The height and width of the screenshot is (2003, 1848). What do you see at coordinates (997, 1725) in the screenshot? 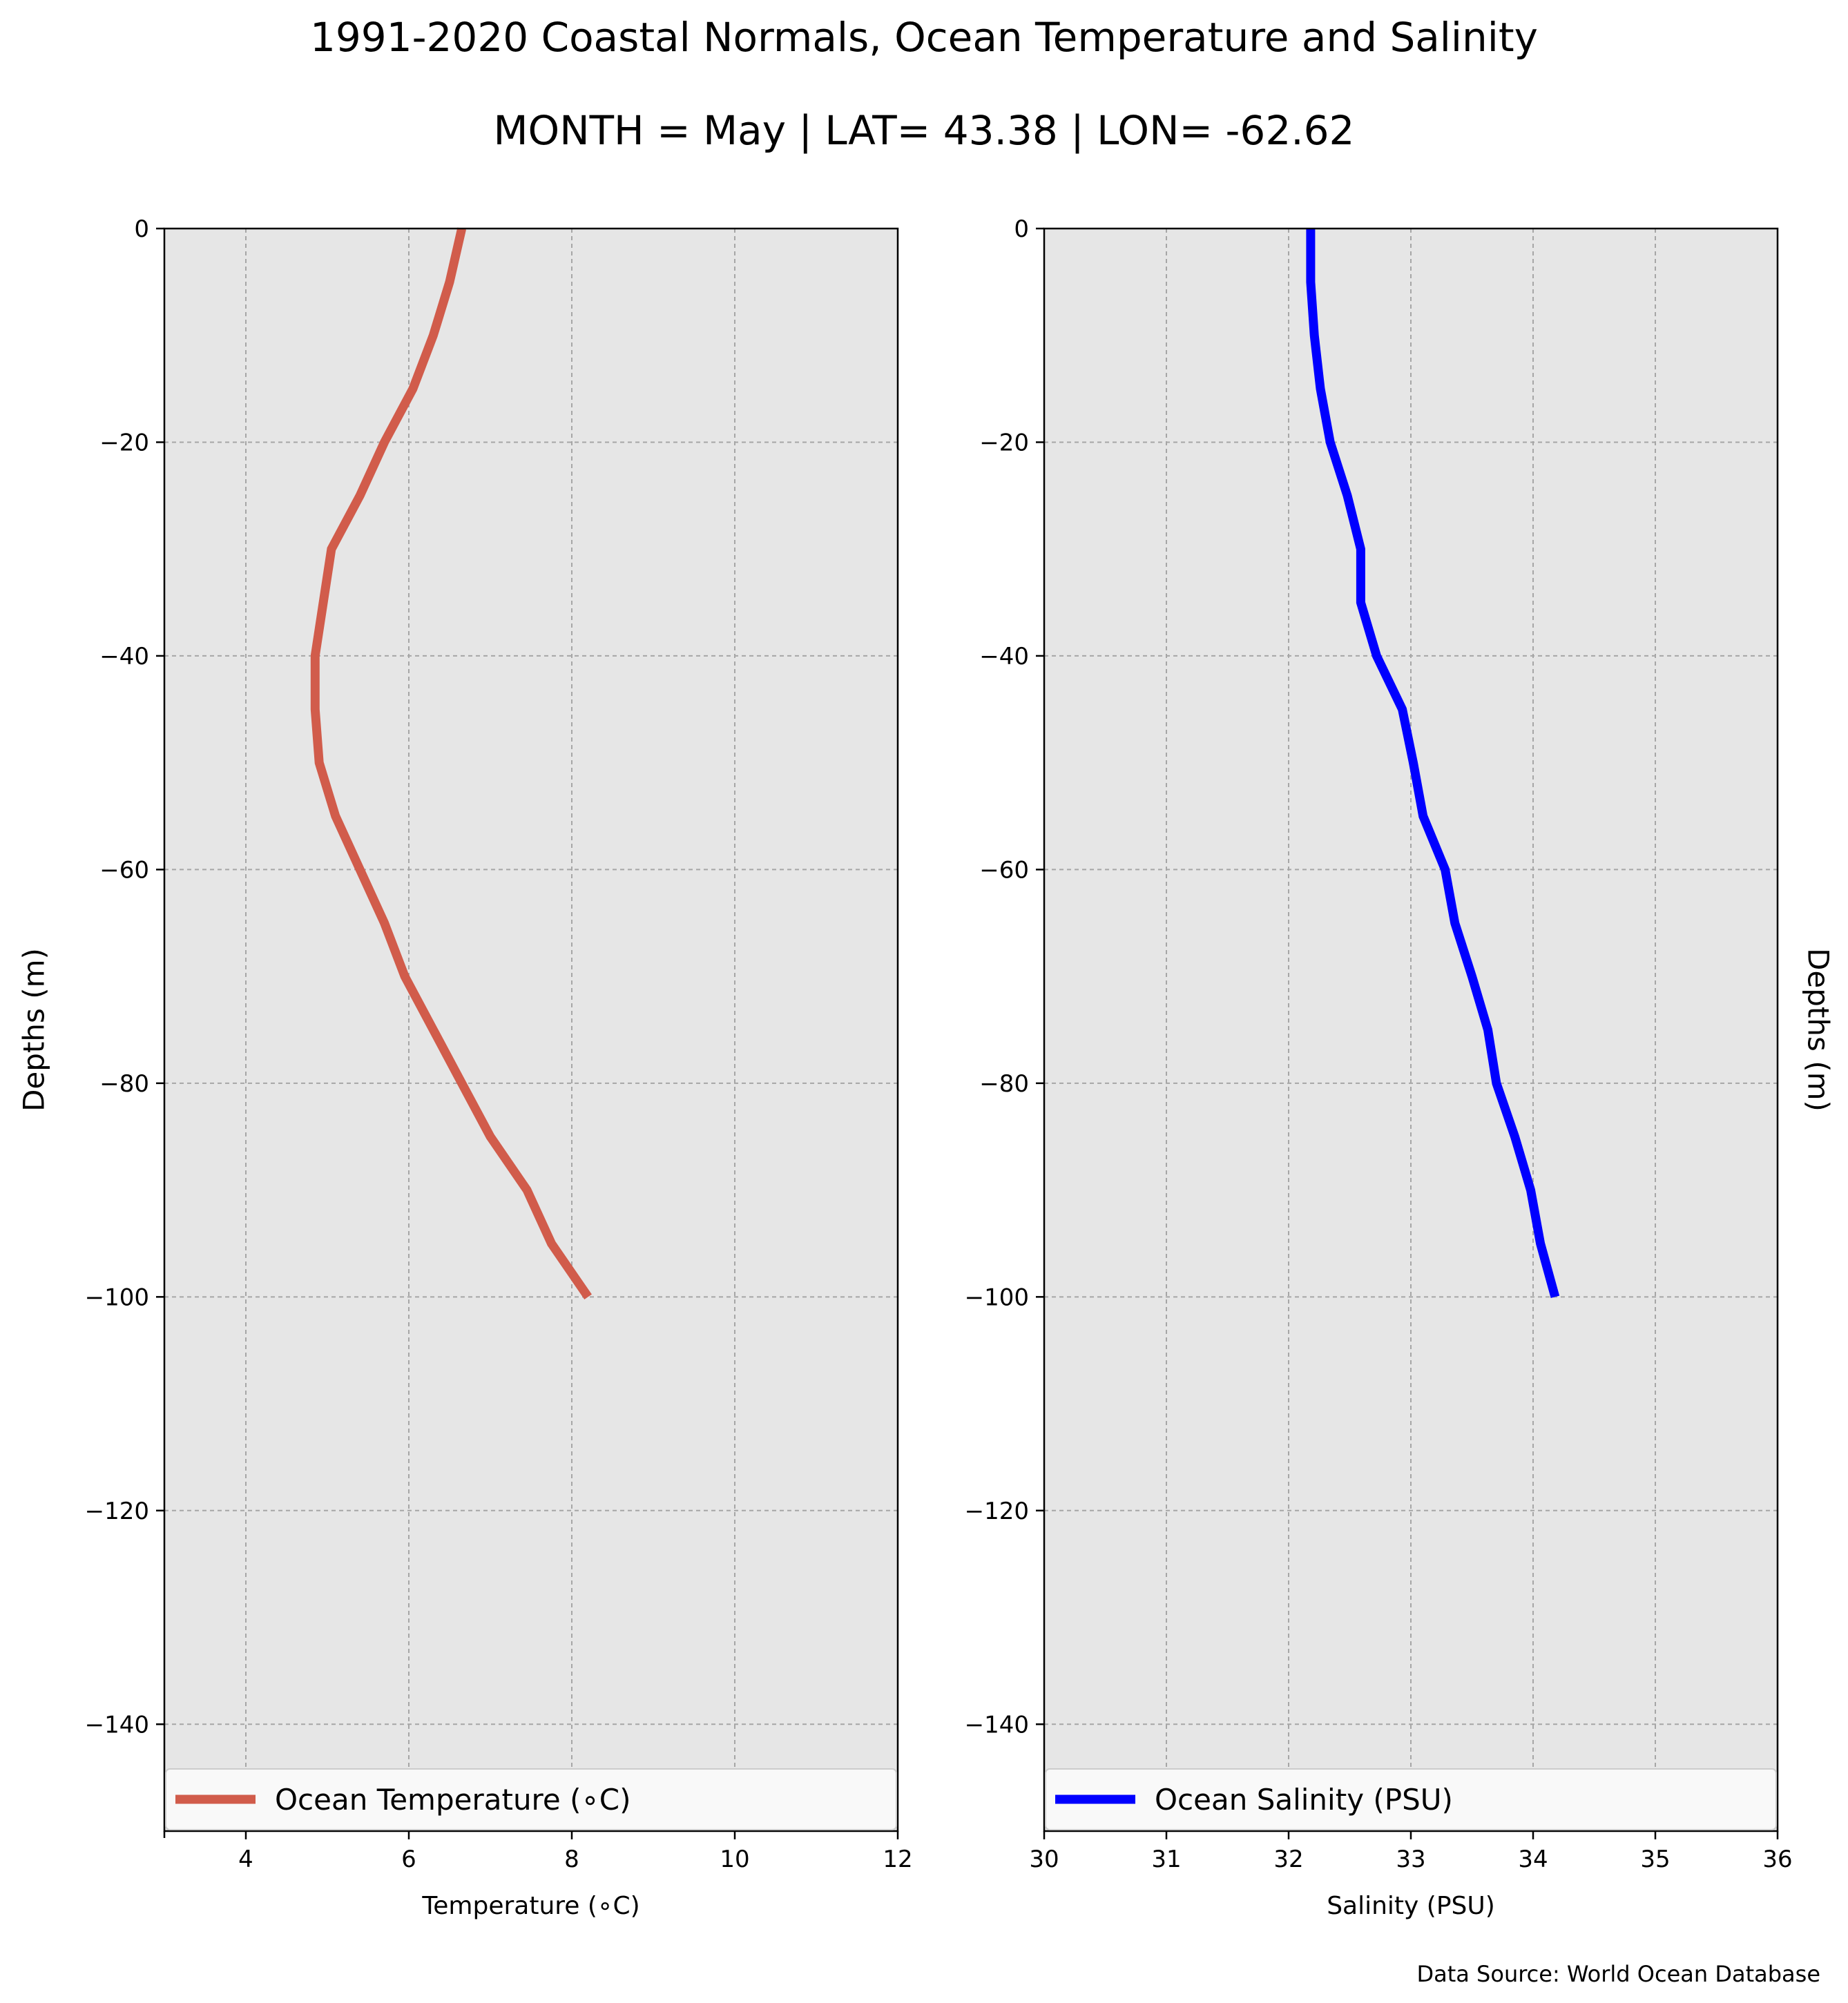
I see `salinity-y-tick-label: −140` at bounding box center [997, 1725].